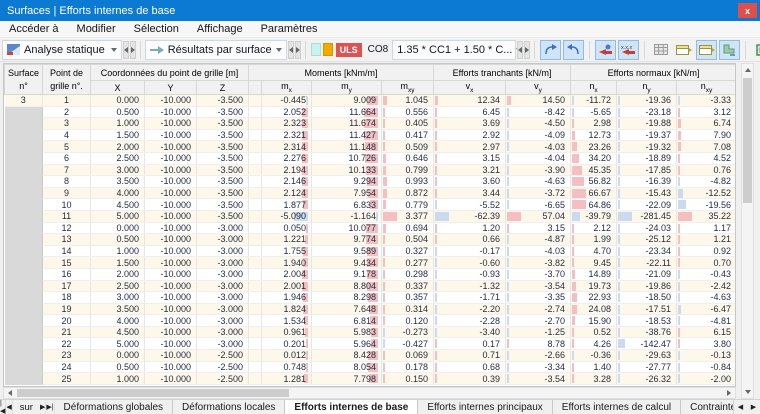 The height and width of the screenshot is (414, 760). What do you see at coordinates (287, 216) in the screenshot?
I see `cell-value: -5.090` at bounding box center [287, 216].